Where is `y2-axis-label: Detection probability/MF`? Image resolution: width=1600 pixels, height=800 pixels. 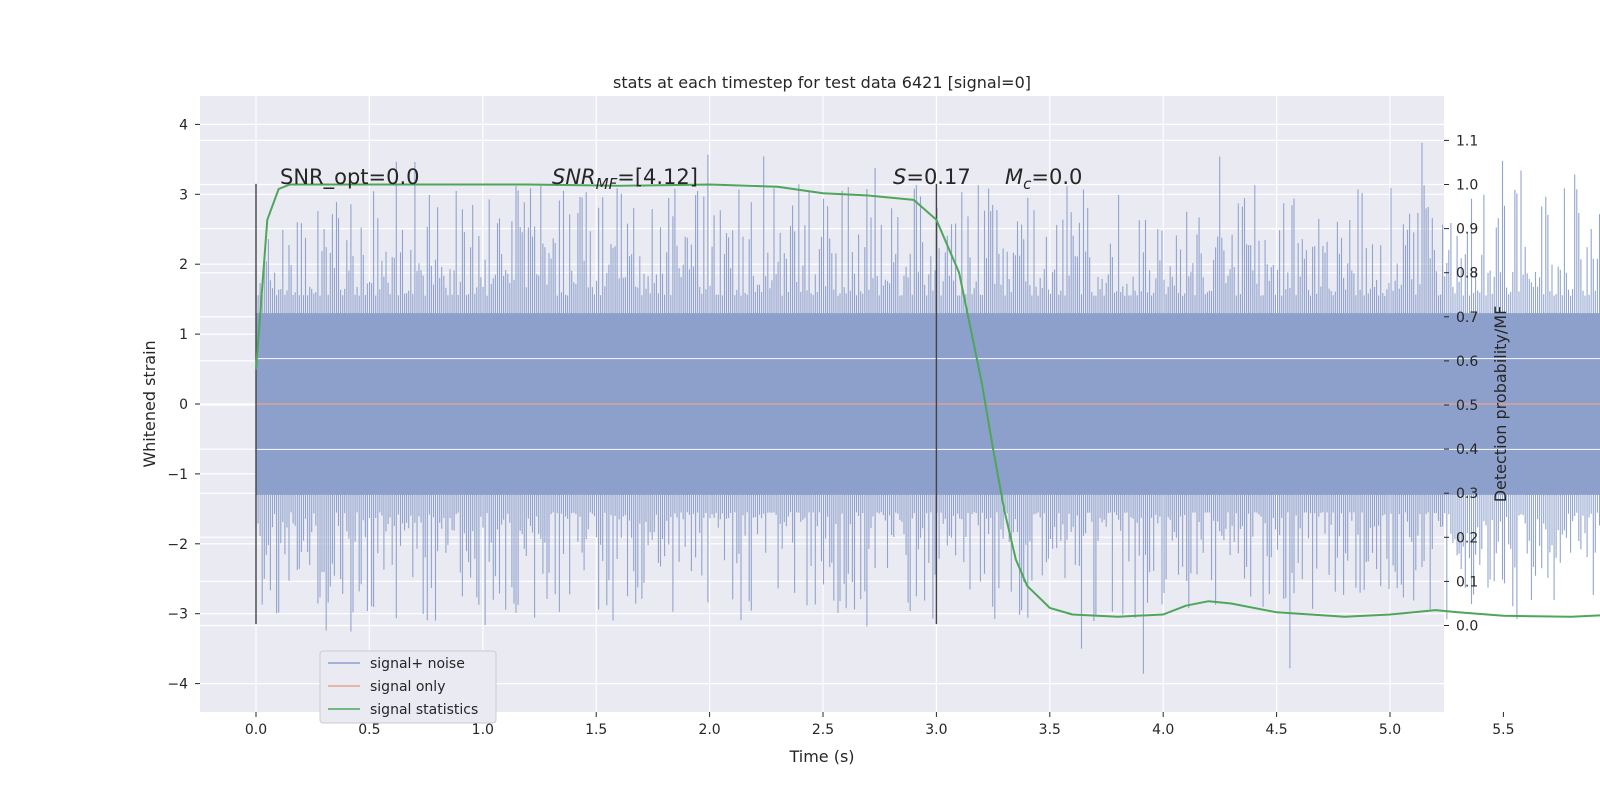 y2-axis-label: Detection probability/MF is located at coordinates (1500, 404).